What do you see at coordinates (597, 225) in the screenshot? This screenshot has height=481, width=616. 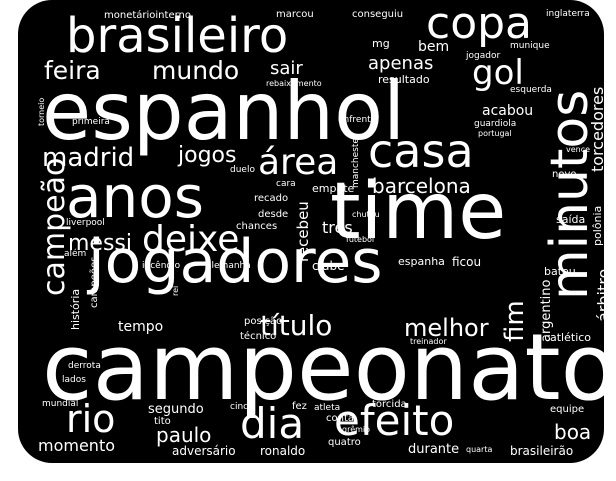 I see `word-polonia: polônia` at bounding box center [597, 225].